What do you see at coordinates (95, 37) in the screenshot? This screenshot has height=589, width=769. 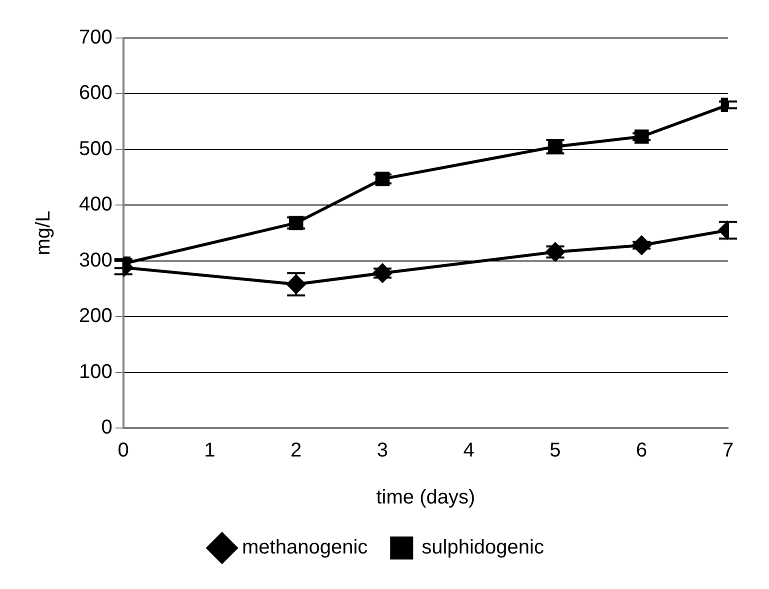 I see `y-tick-label: 700` at bounding box center [95, 37].